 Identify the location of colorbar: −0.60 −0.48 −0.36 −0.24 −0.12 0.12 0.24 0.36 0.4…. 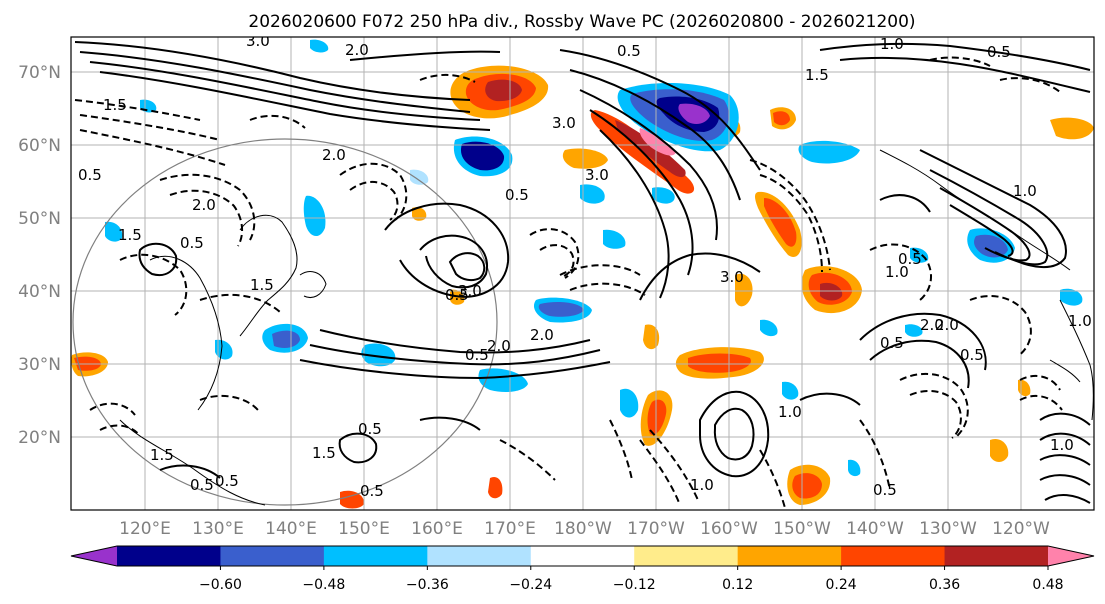
(582, 569).